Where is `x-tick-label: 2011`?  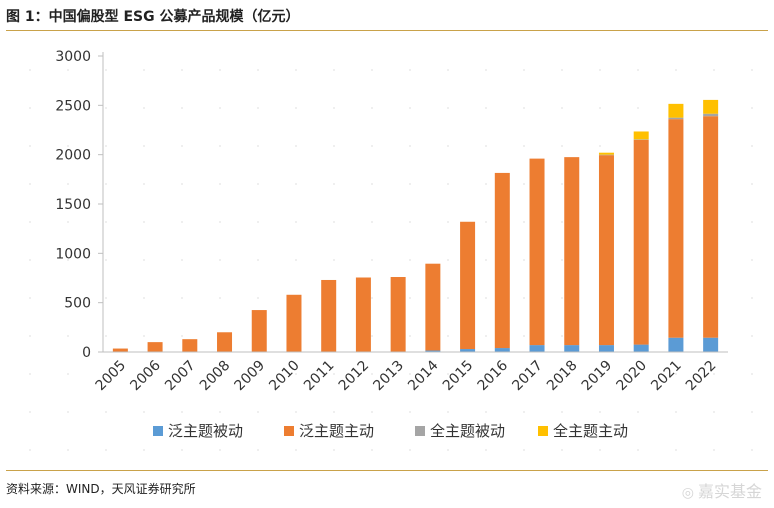
x-tick-label: 2011 is located at coordinates (319, 376).